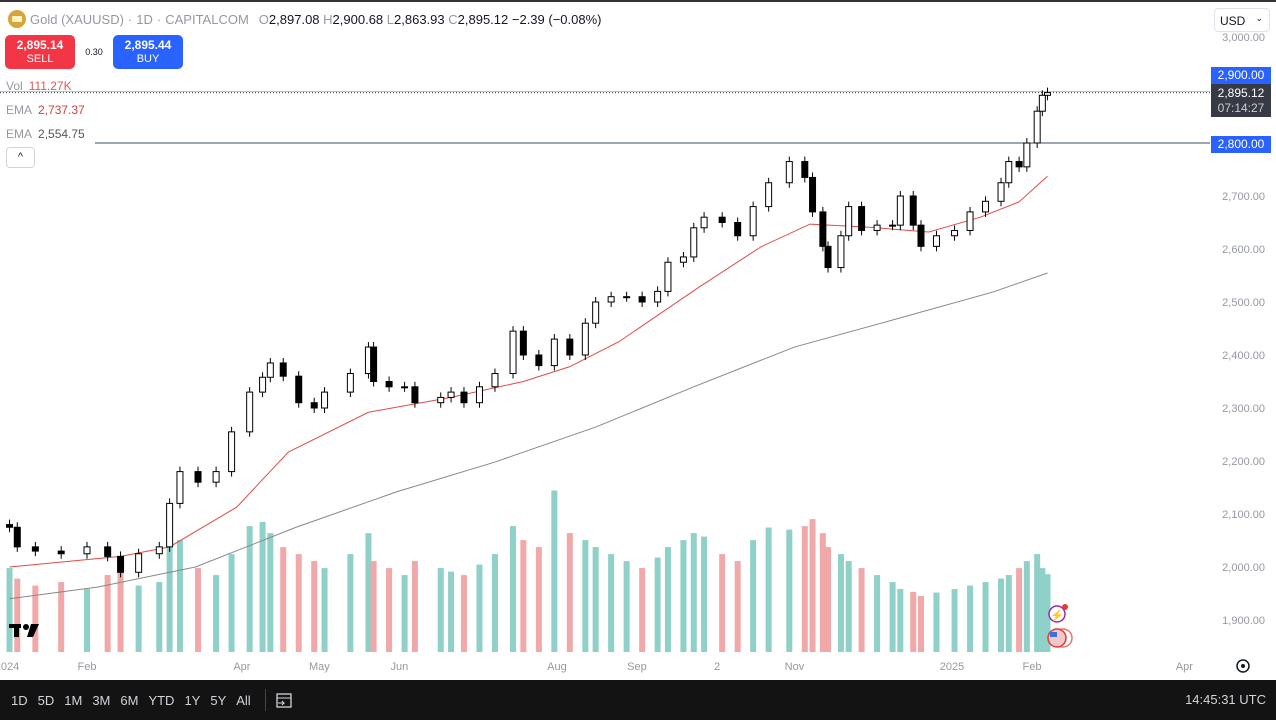 The height and width of the screenshot is (720, 1276). What do you see at coordinates (40, 52) in the screenshot?
I see `sell-button: 2,895.14 SELL` at bounding box center [40, 52].